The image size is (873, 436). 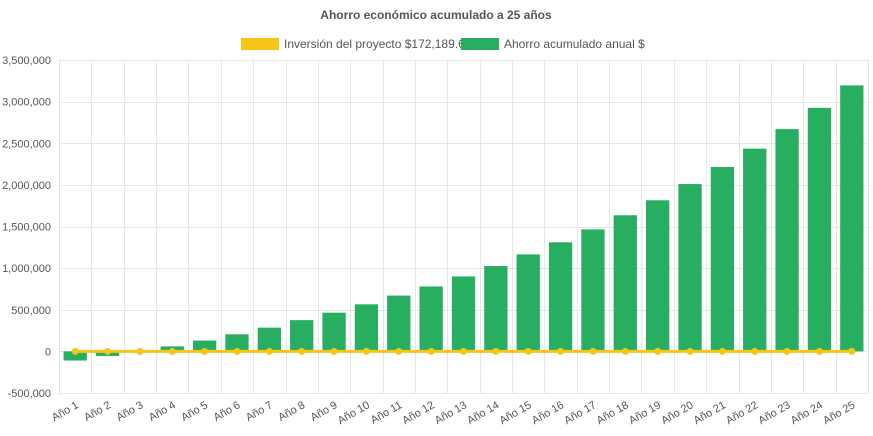 I want to click on y-tick-label: 1,500,000, so click(x=26, y=228).